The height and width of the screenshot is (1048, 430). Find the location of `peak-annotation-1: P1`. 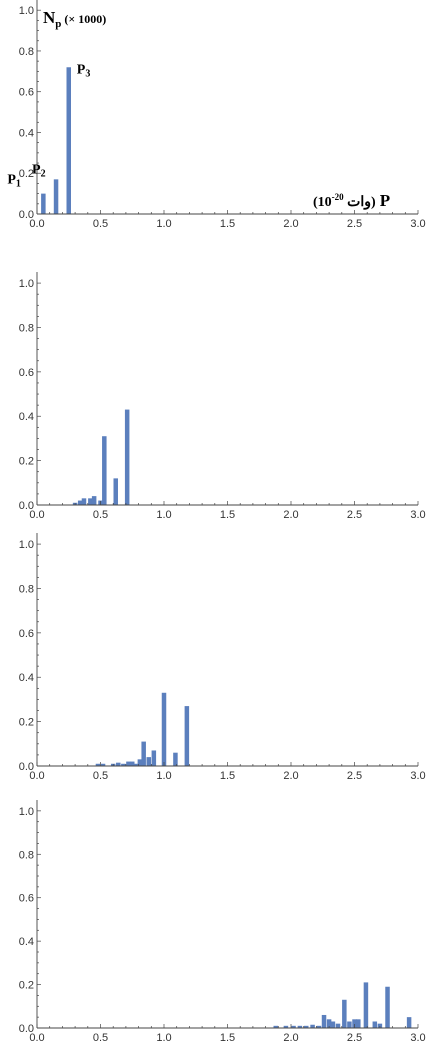

peak-annotation-1: P1 is located at coordinates (14, 181).